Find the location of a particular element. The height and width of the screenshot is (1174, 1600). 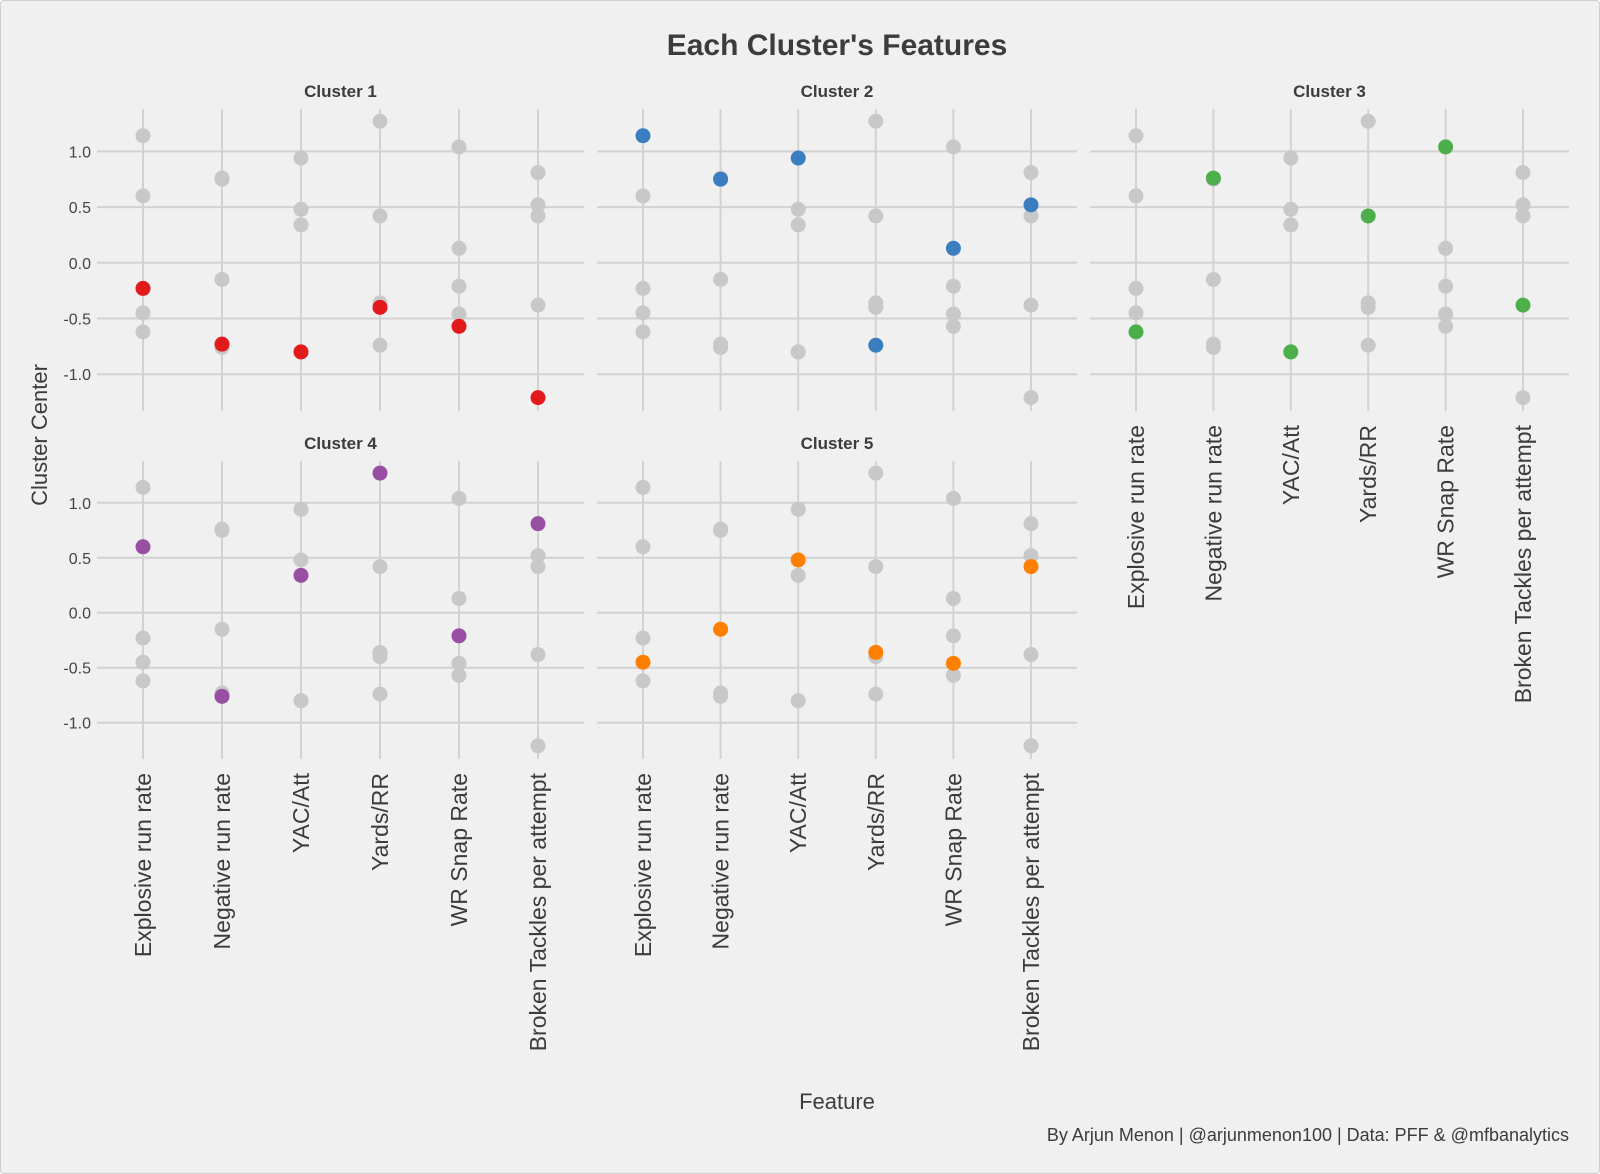

y-tick-label: -0.5 is located at coordinates (77, 320).